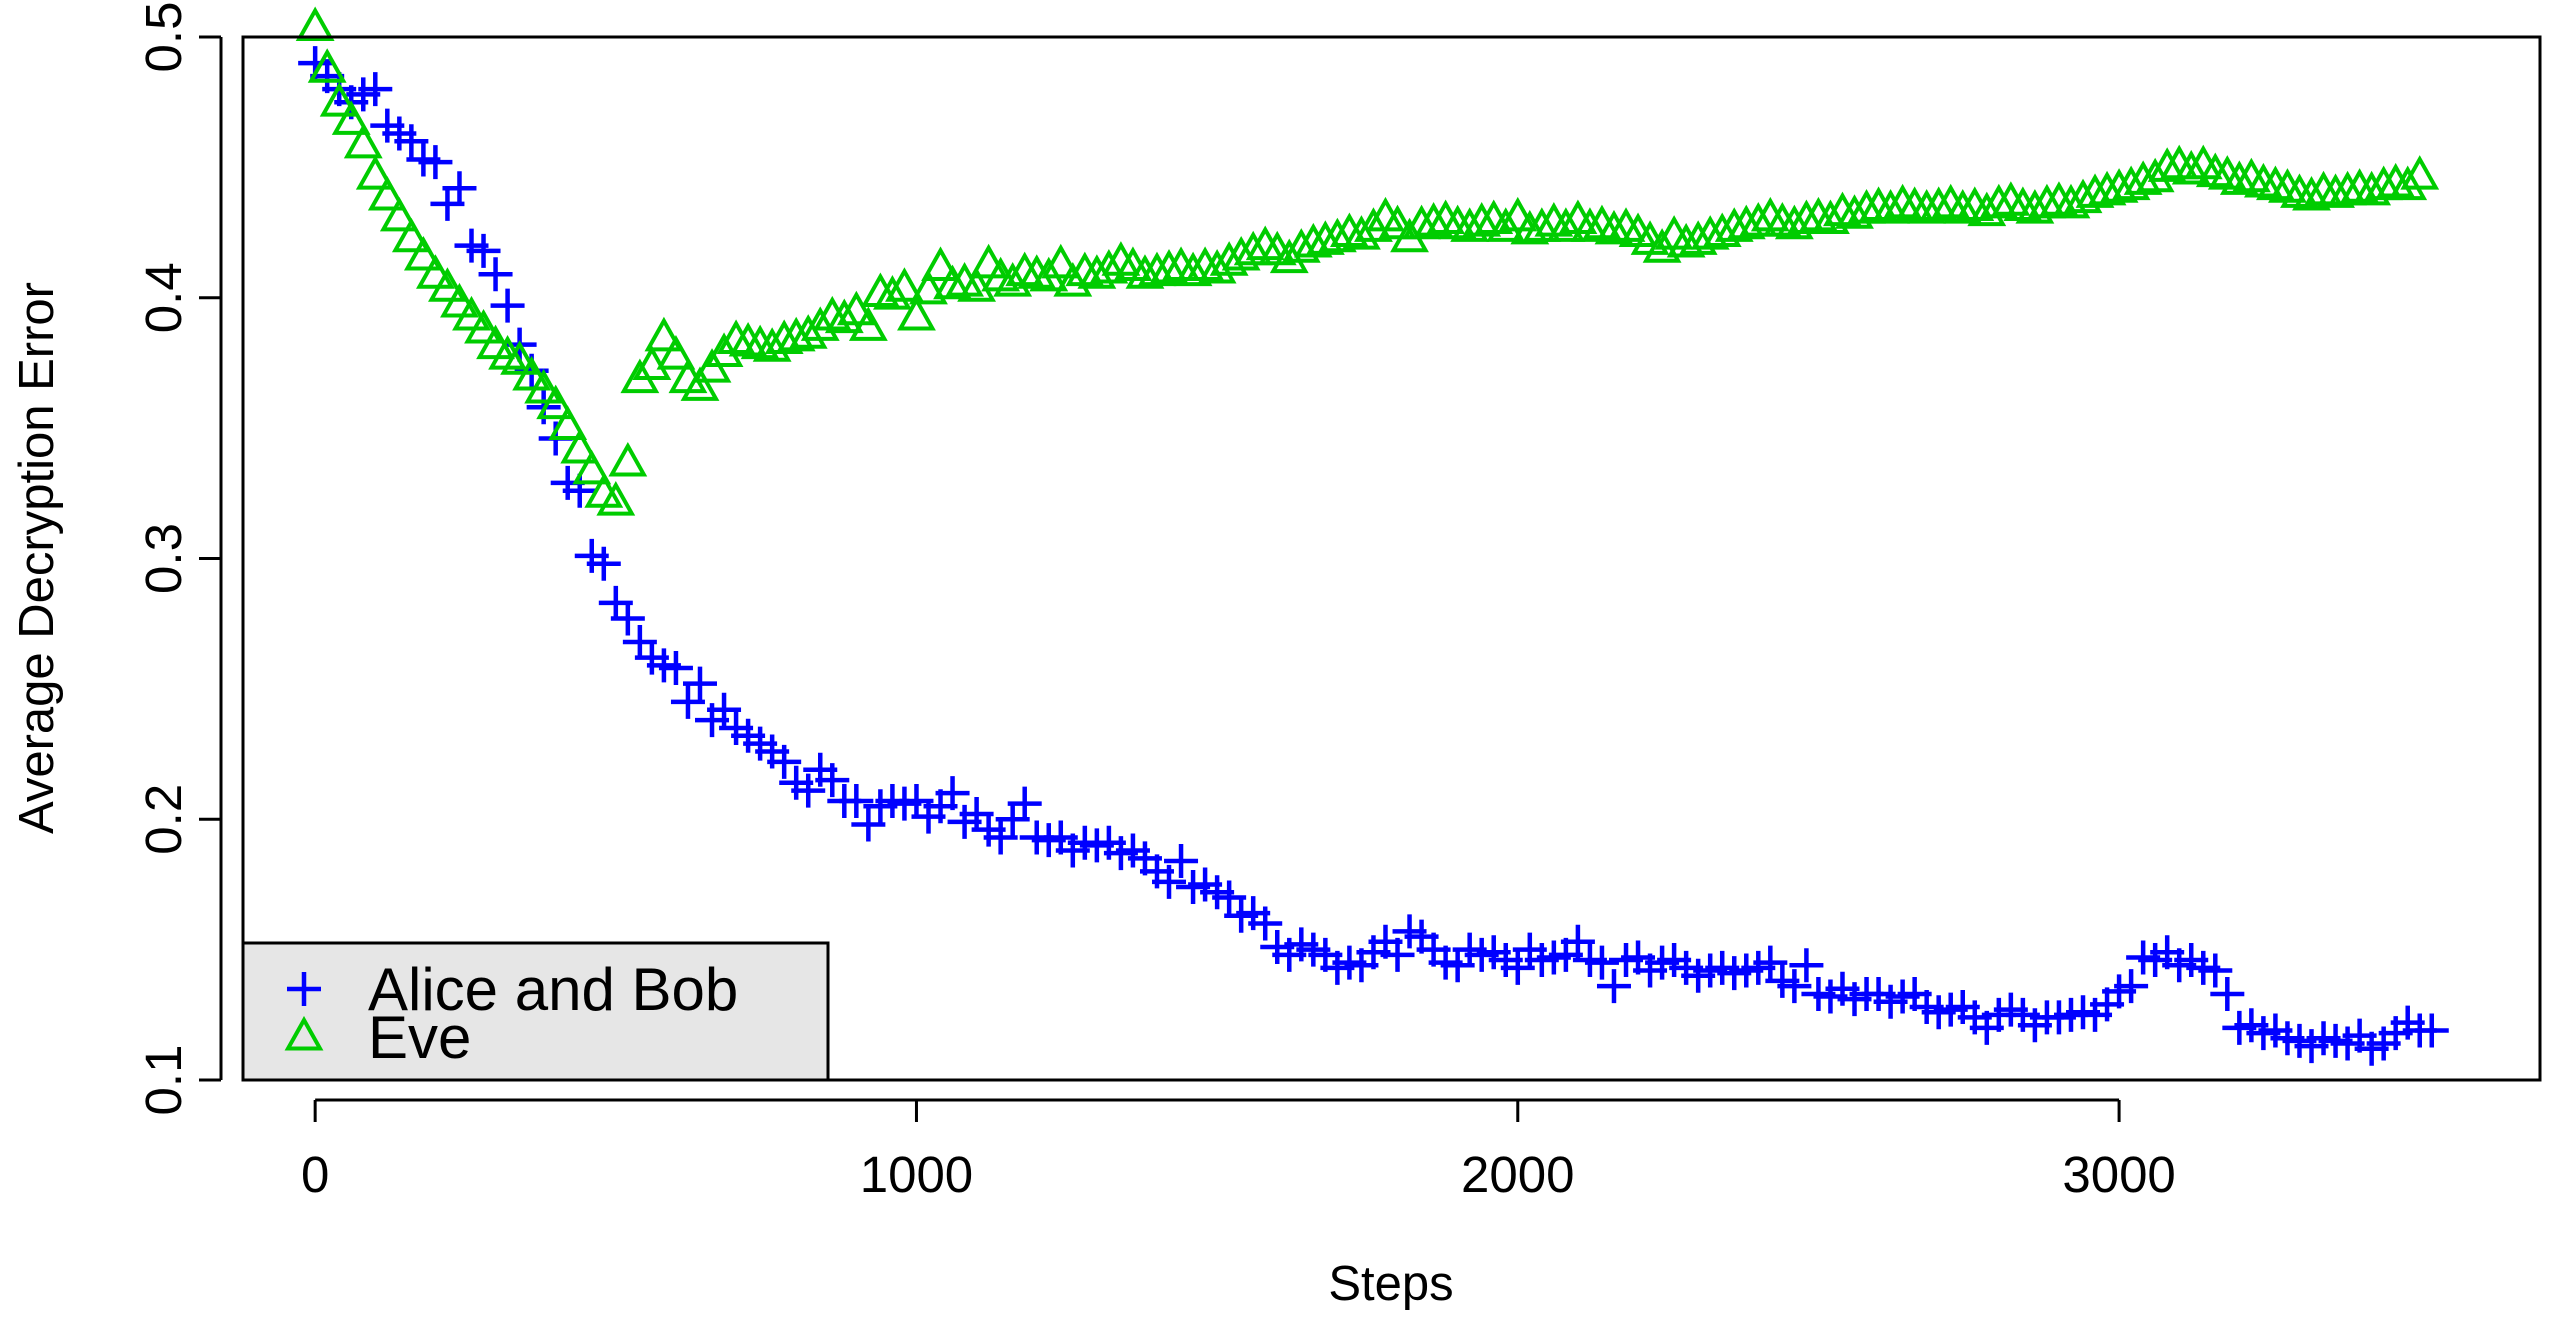  Describe the element at coordinates (163, 558) in the screenshot. I see `y-tick-label: 0.3` at that location.